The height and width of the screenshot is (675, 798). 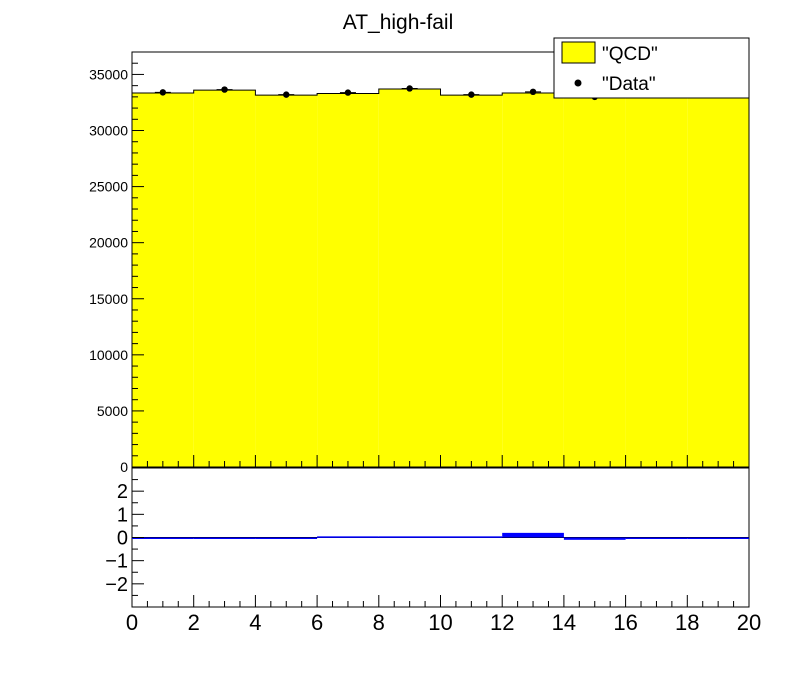 What do you see at coordinates (317, 622) in the screenshot?
I see `x-tick-label: 6` at bounding box center [317, 622].